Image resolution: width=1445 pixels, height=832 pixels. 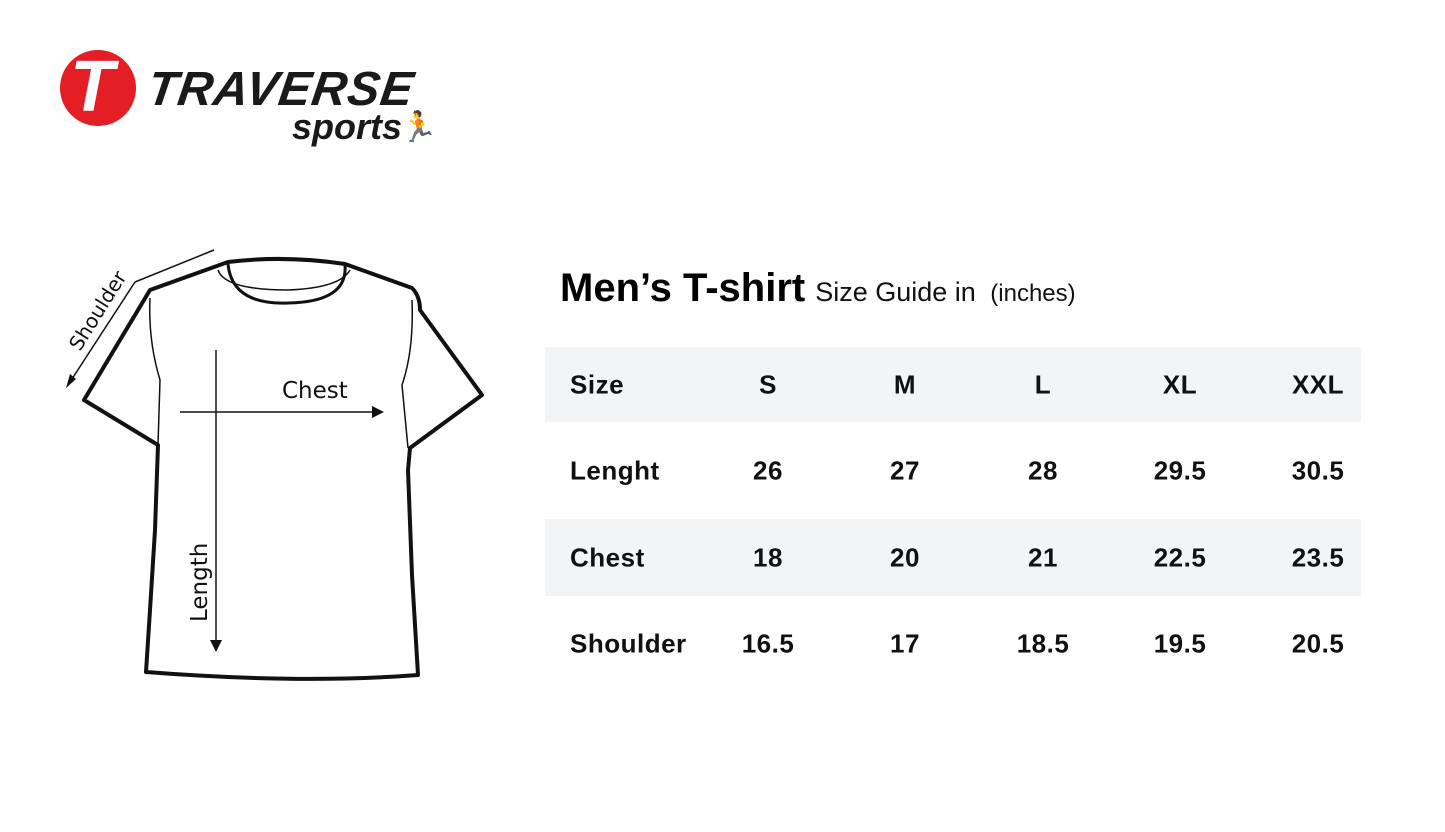 I want to click on header-xxl: XXL, so click(x=1318, y=384).